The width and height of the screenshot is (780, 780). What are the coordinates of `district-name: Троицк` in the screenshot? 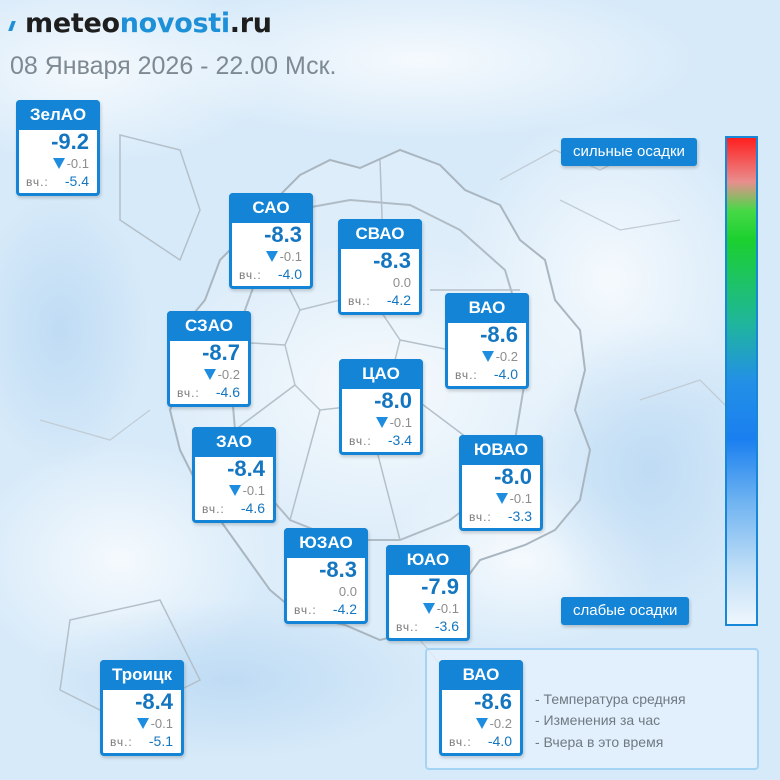 It's located at (142, 675).